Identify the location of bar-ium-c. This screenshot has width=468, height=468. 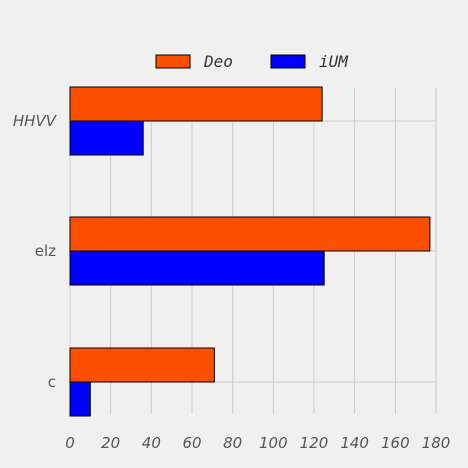
(80, 399).